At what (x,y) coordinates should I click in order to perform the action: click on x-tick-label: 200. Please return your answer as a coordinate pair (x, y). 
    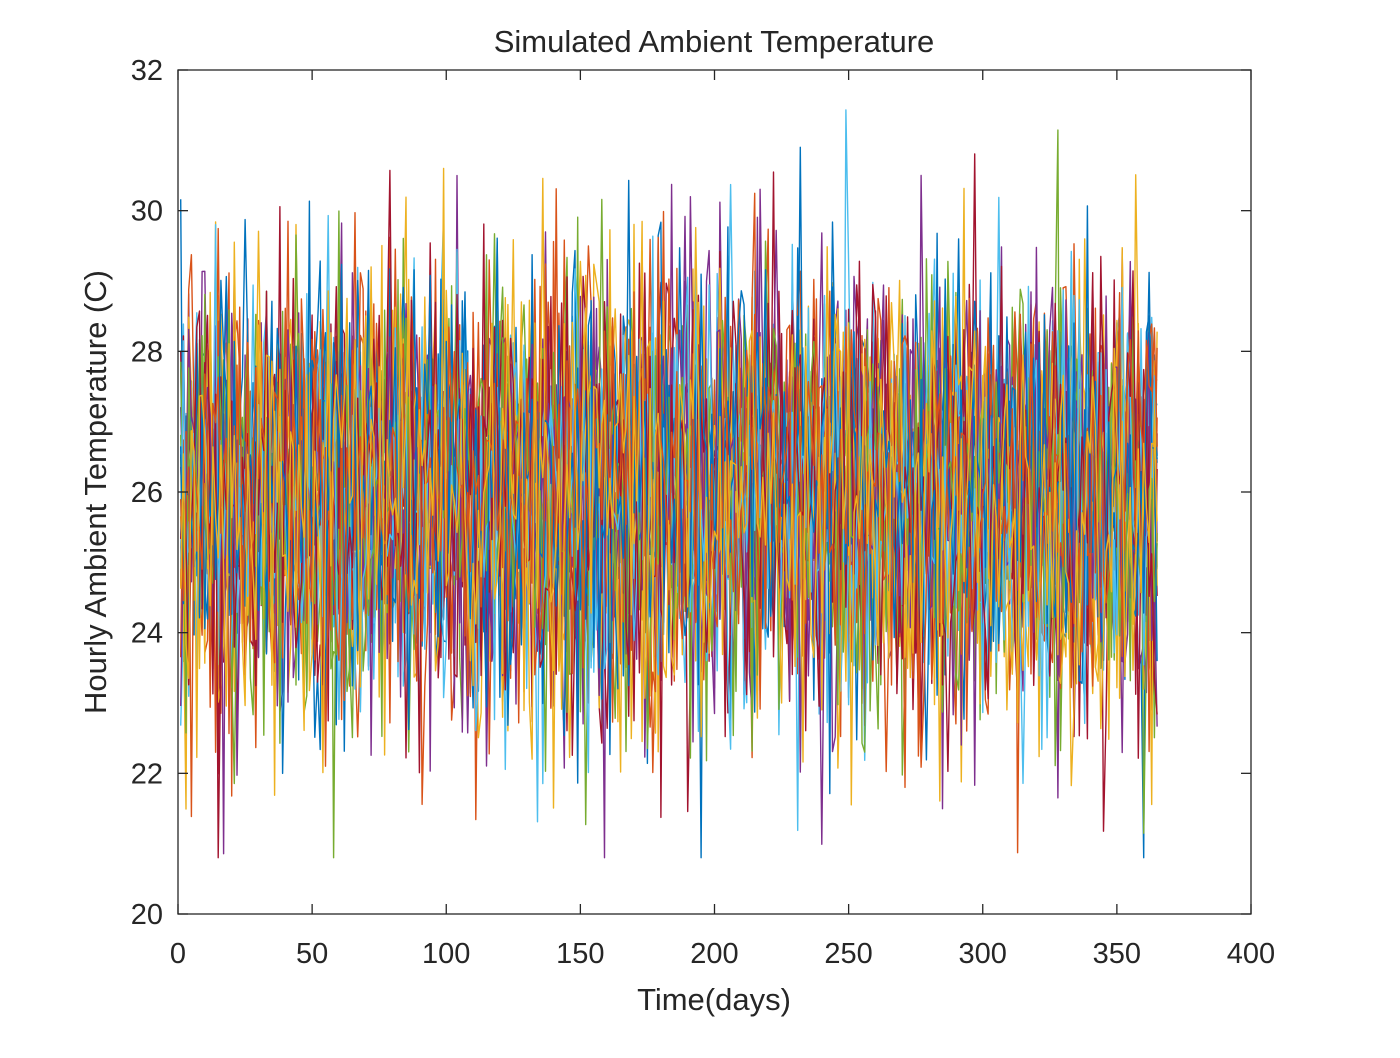
    Looking at the image, I should click on (714, 954).